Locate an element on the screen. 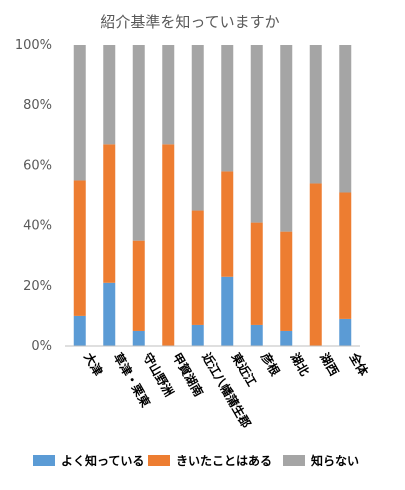 Image resolution: width=405 pixels, height=490 pixels. y-tick-label: 0% is located at coordinates (41, 346).